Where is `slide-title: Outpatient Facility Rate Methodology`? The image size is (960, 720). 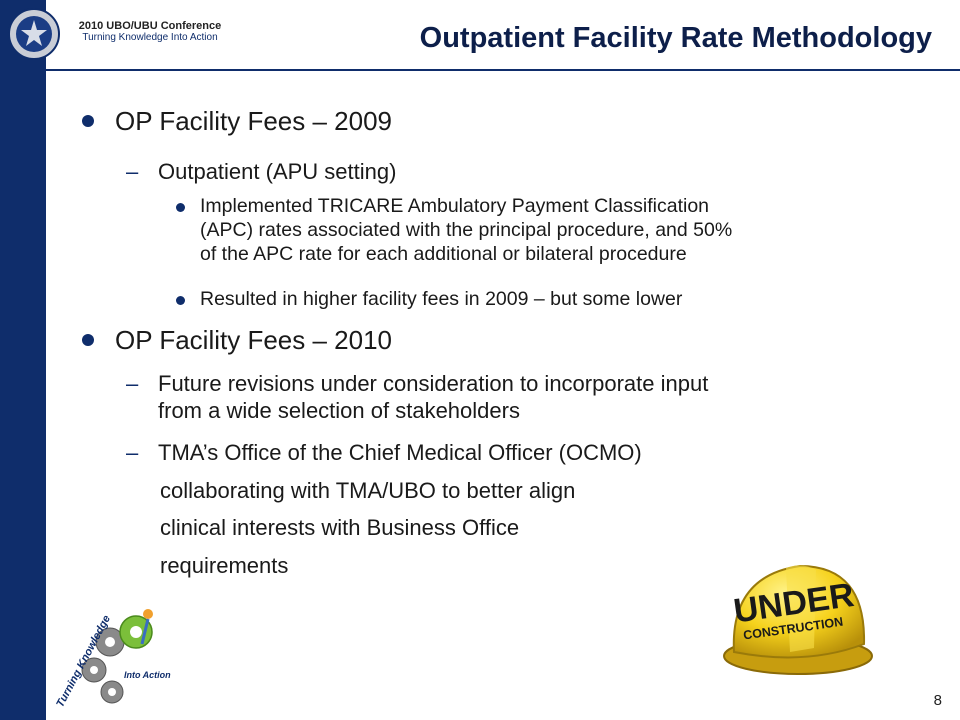 slide-title: Outpatient Facility Rate Methodology is located at coordinates (675, 38).